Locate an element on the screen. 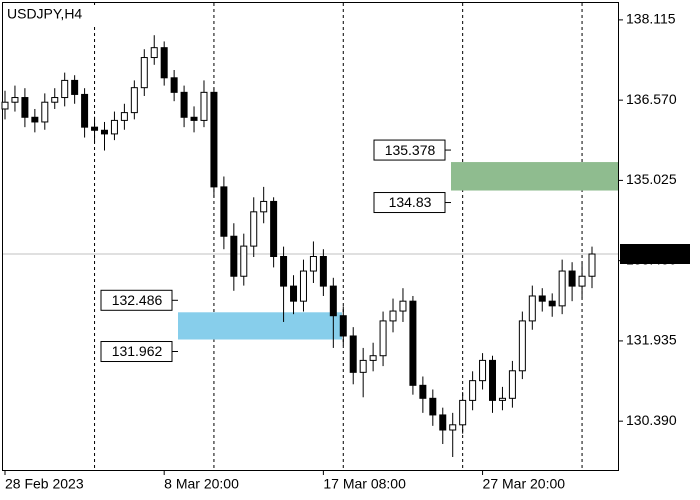 The image size is (700, 500). x-tick-label: 27 Mar 20:00 is located at coordinates (524, 484).